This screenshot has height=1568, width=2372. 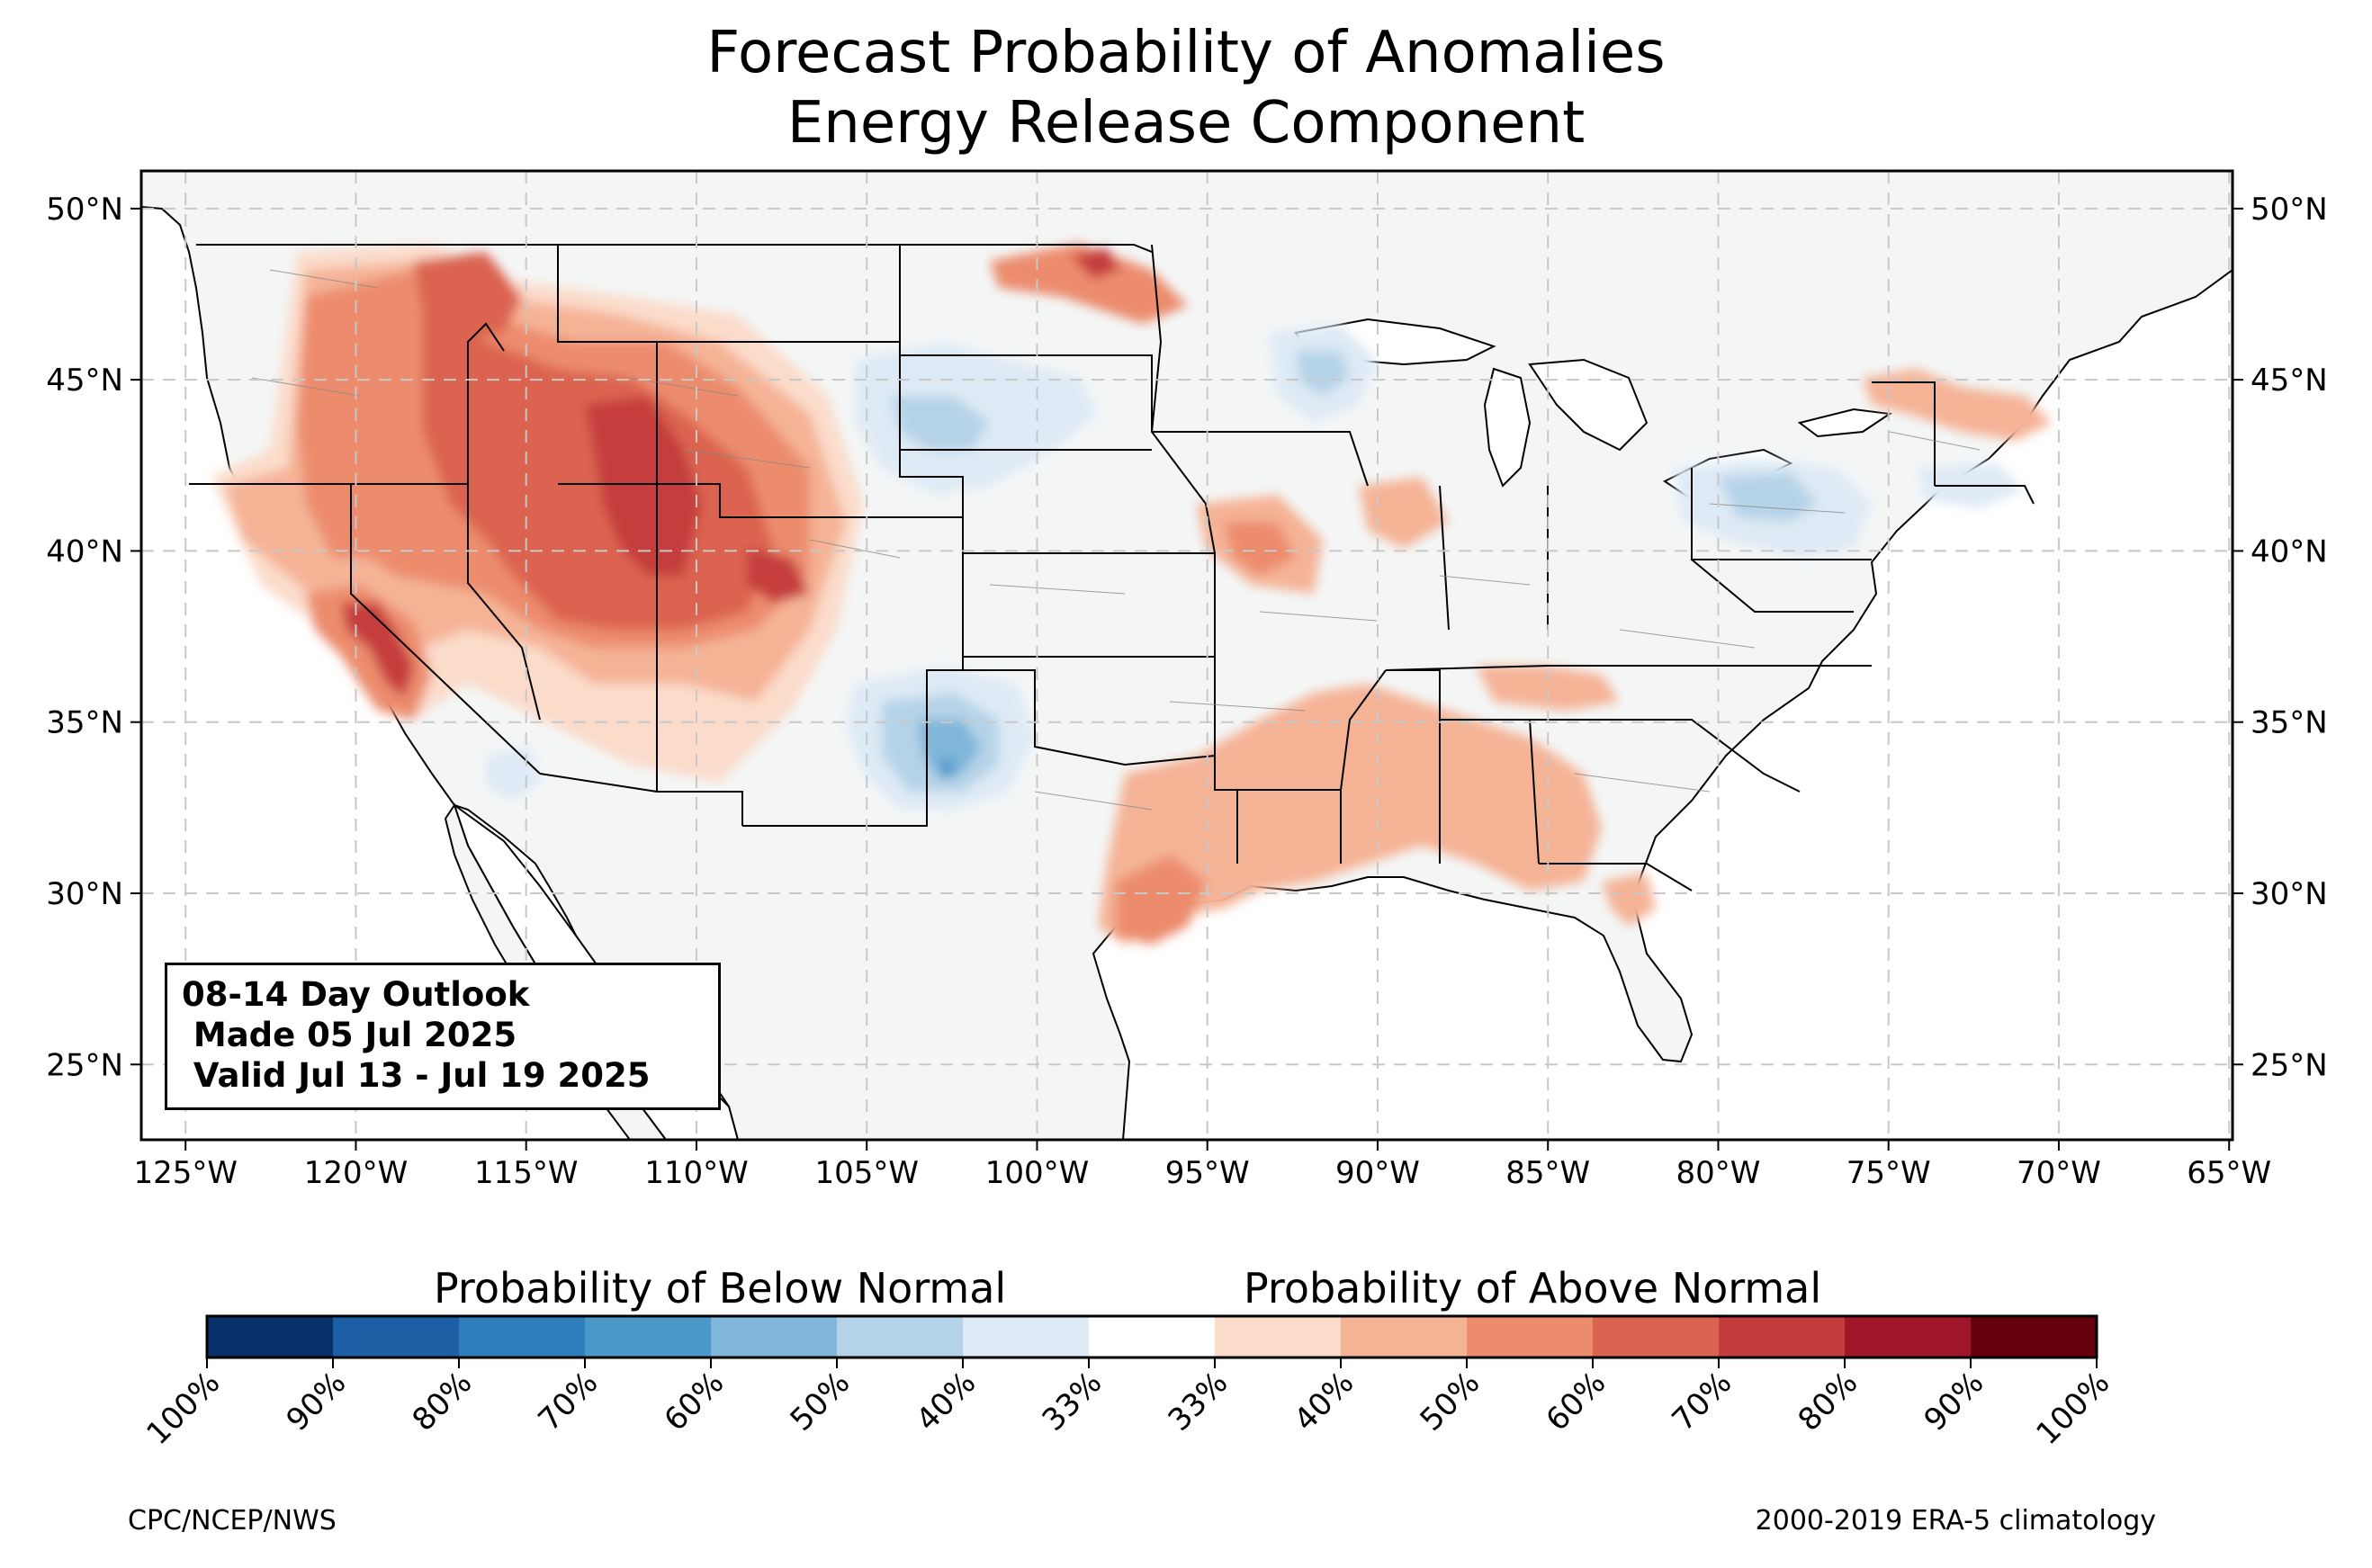 I want to click on lon-label: 85°W, so click(x=1548, y=1173).